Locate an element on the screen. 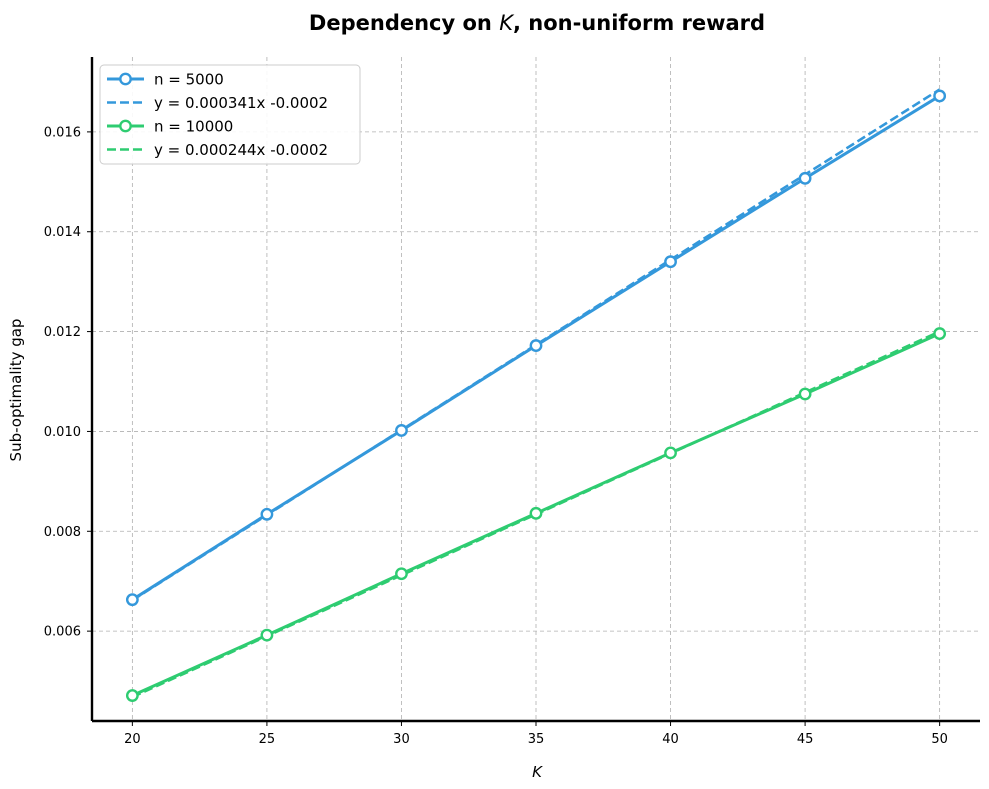 The height and width of the screenshot is (789, 989). legend-box is located at coordinates (230, 114).